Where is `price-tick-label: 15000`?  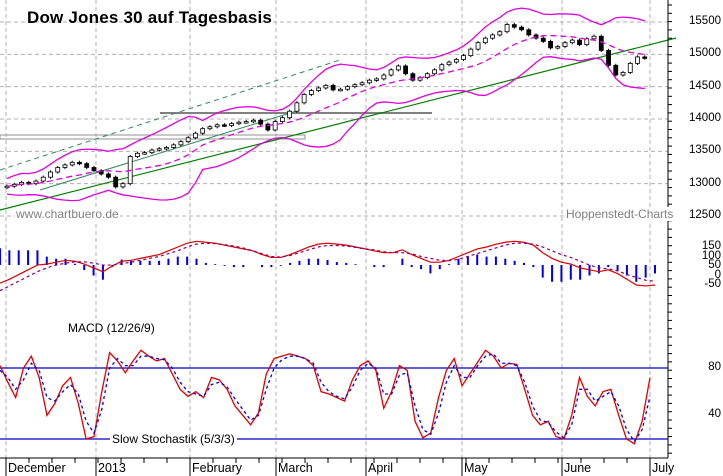 price-tick-label: 15000 is located at coordinates (705, 53).